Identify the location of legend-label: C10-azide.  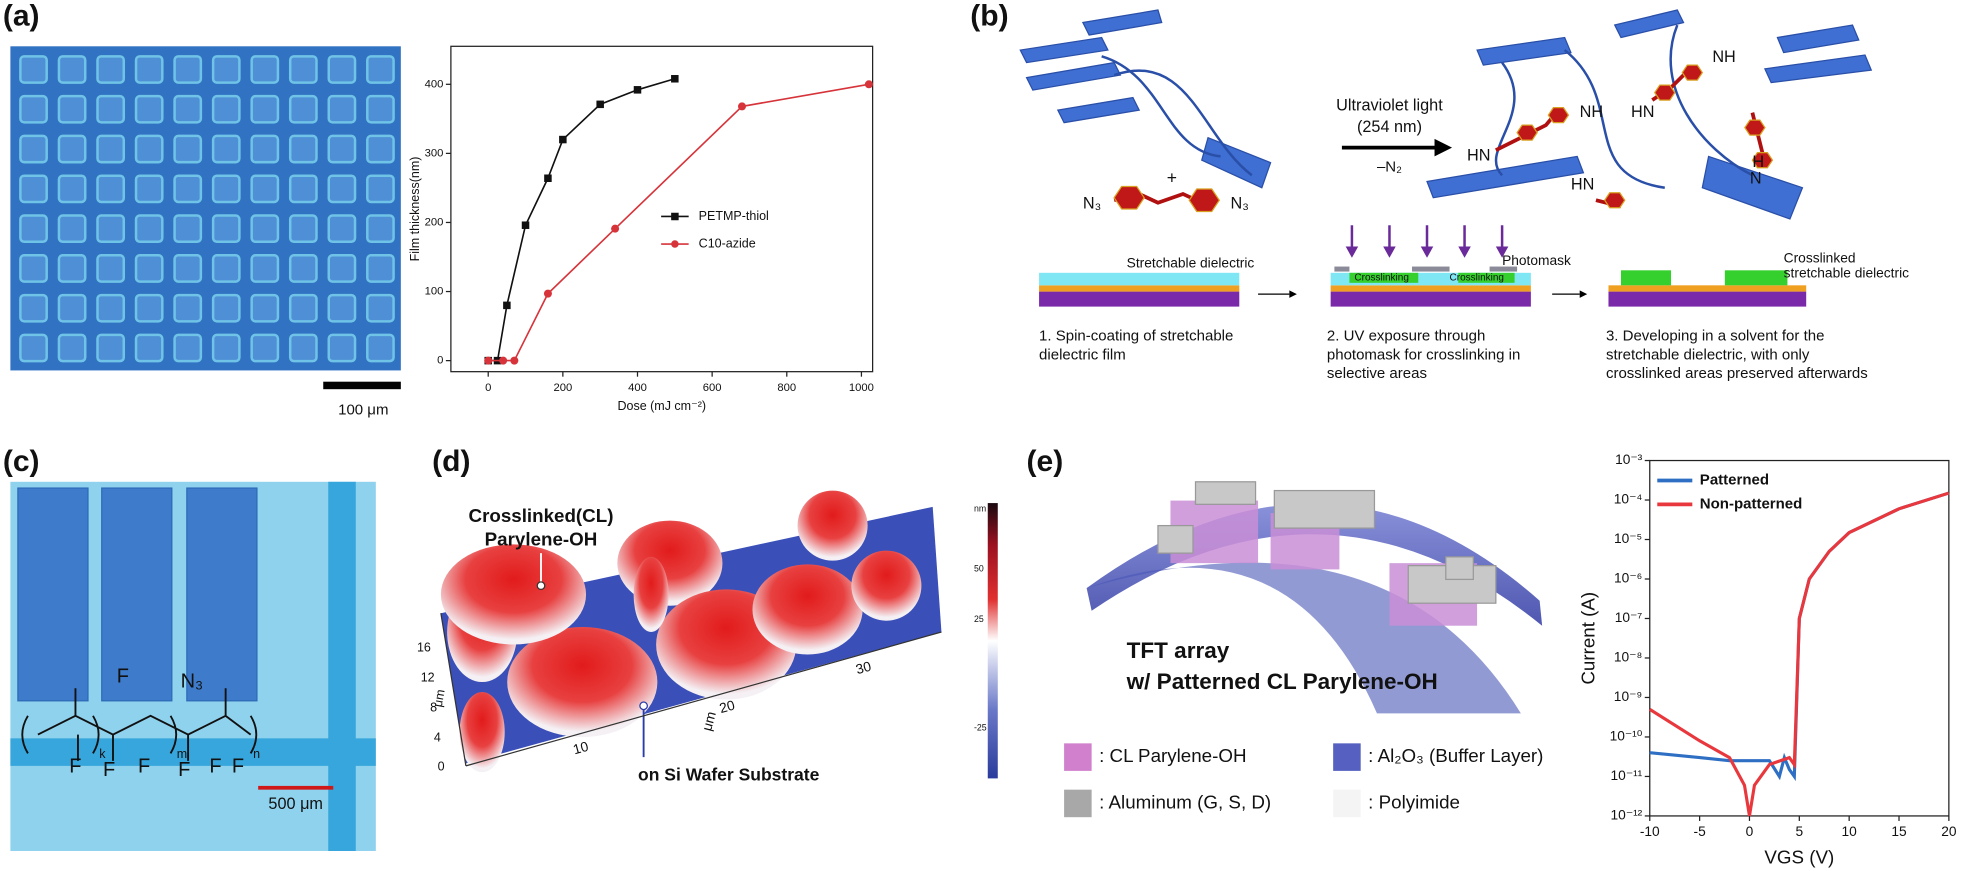
(727, 243).